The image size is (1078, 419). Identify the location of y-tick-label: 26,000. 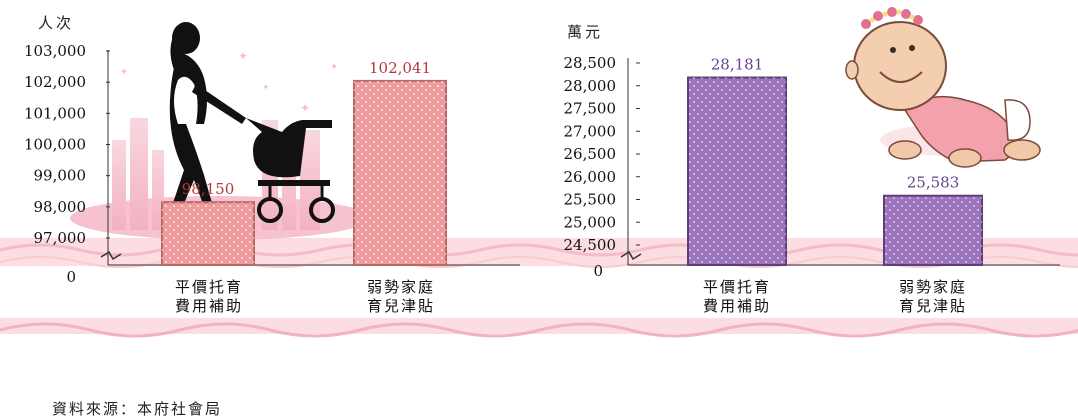
(590, 177).